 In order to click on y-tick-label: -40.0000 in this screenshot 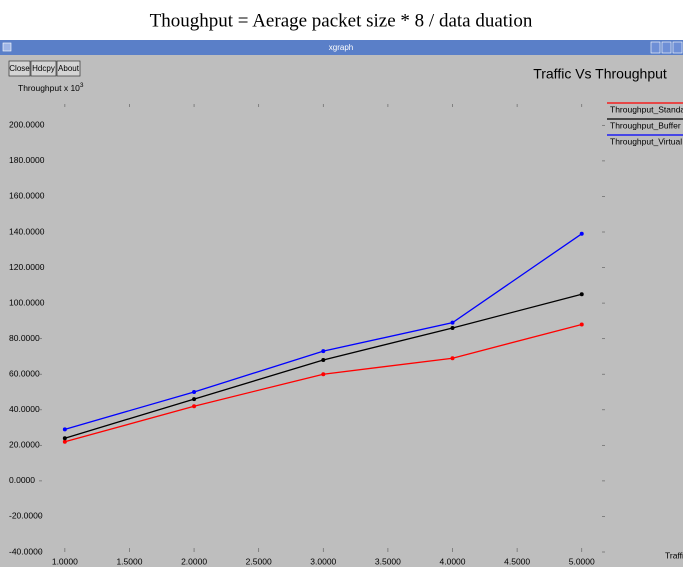, I will do `click(26, 551)`.